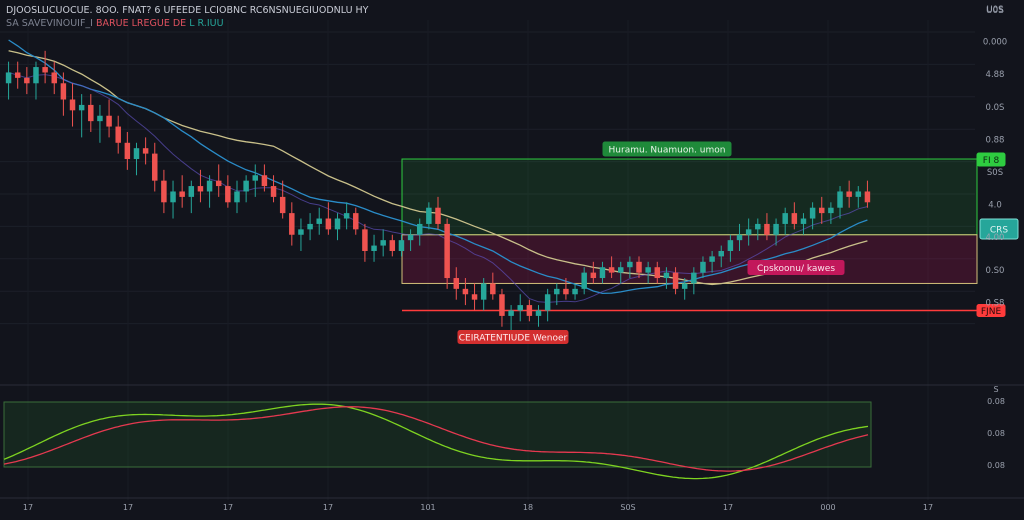  What do you see at coordinates (995, 43) in the screenshot?
I see `y-axis-label: 0.000` at bounding box center [995, 43].